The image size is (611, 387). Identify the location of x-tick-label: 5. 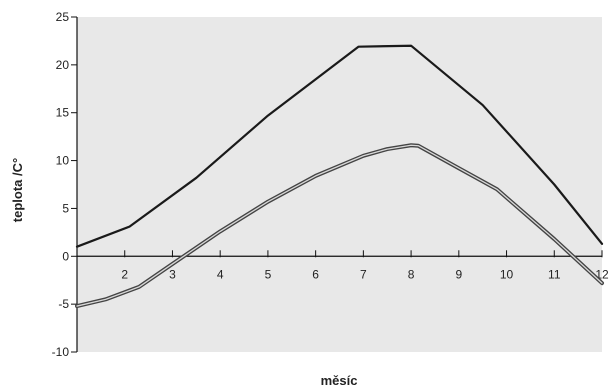
(268, 274).